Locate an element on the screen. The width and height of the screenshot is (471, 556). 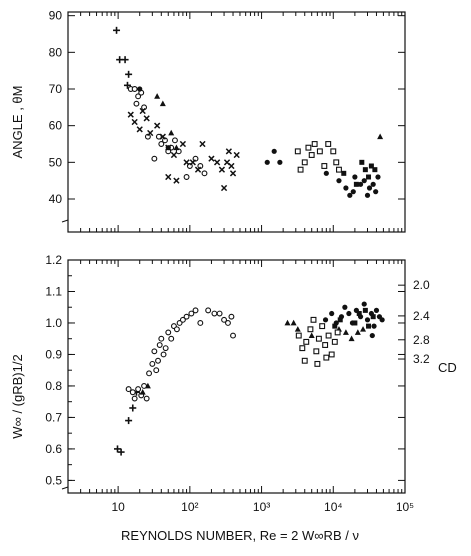
y-tick-label: 60 is located at coordinates (56, 126).